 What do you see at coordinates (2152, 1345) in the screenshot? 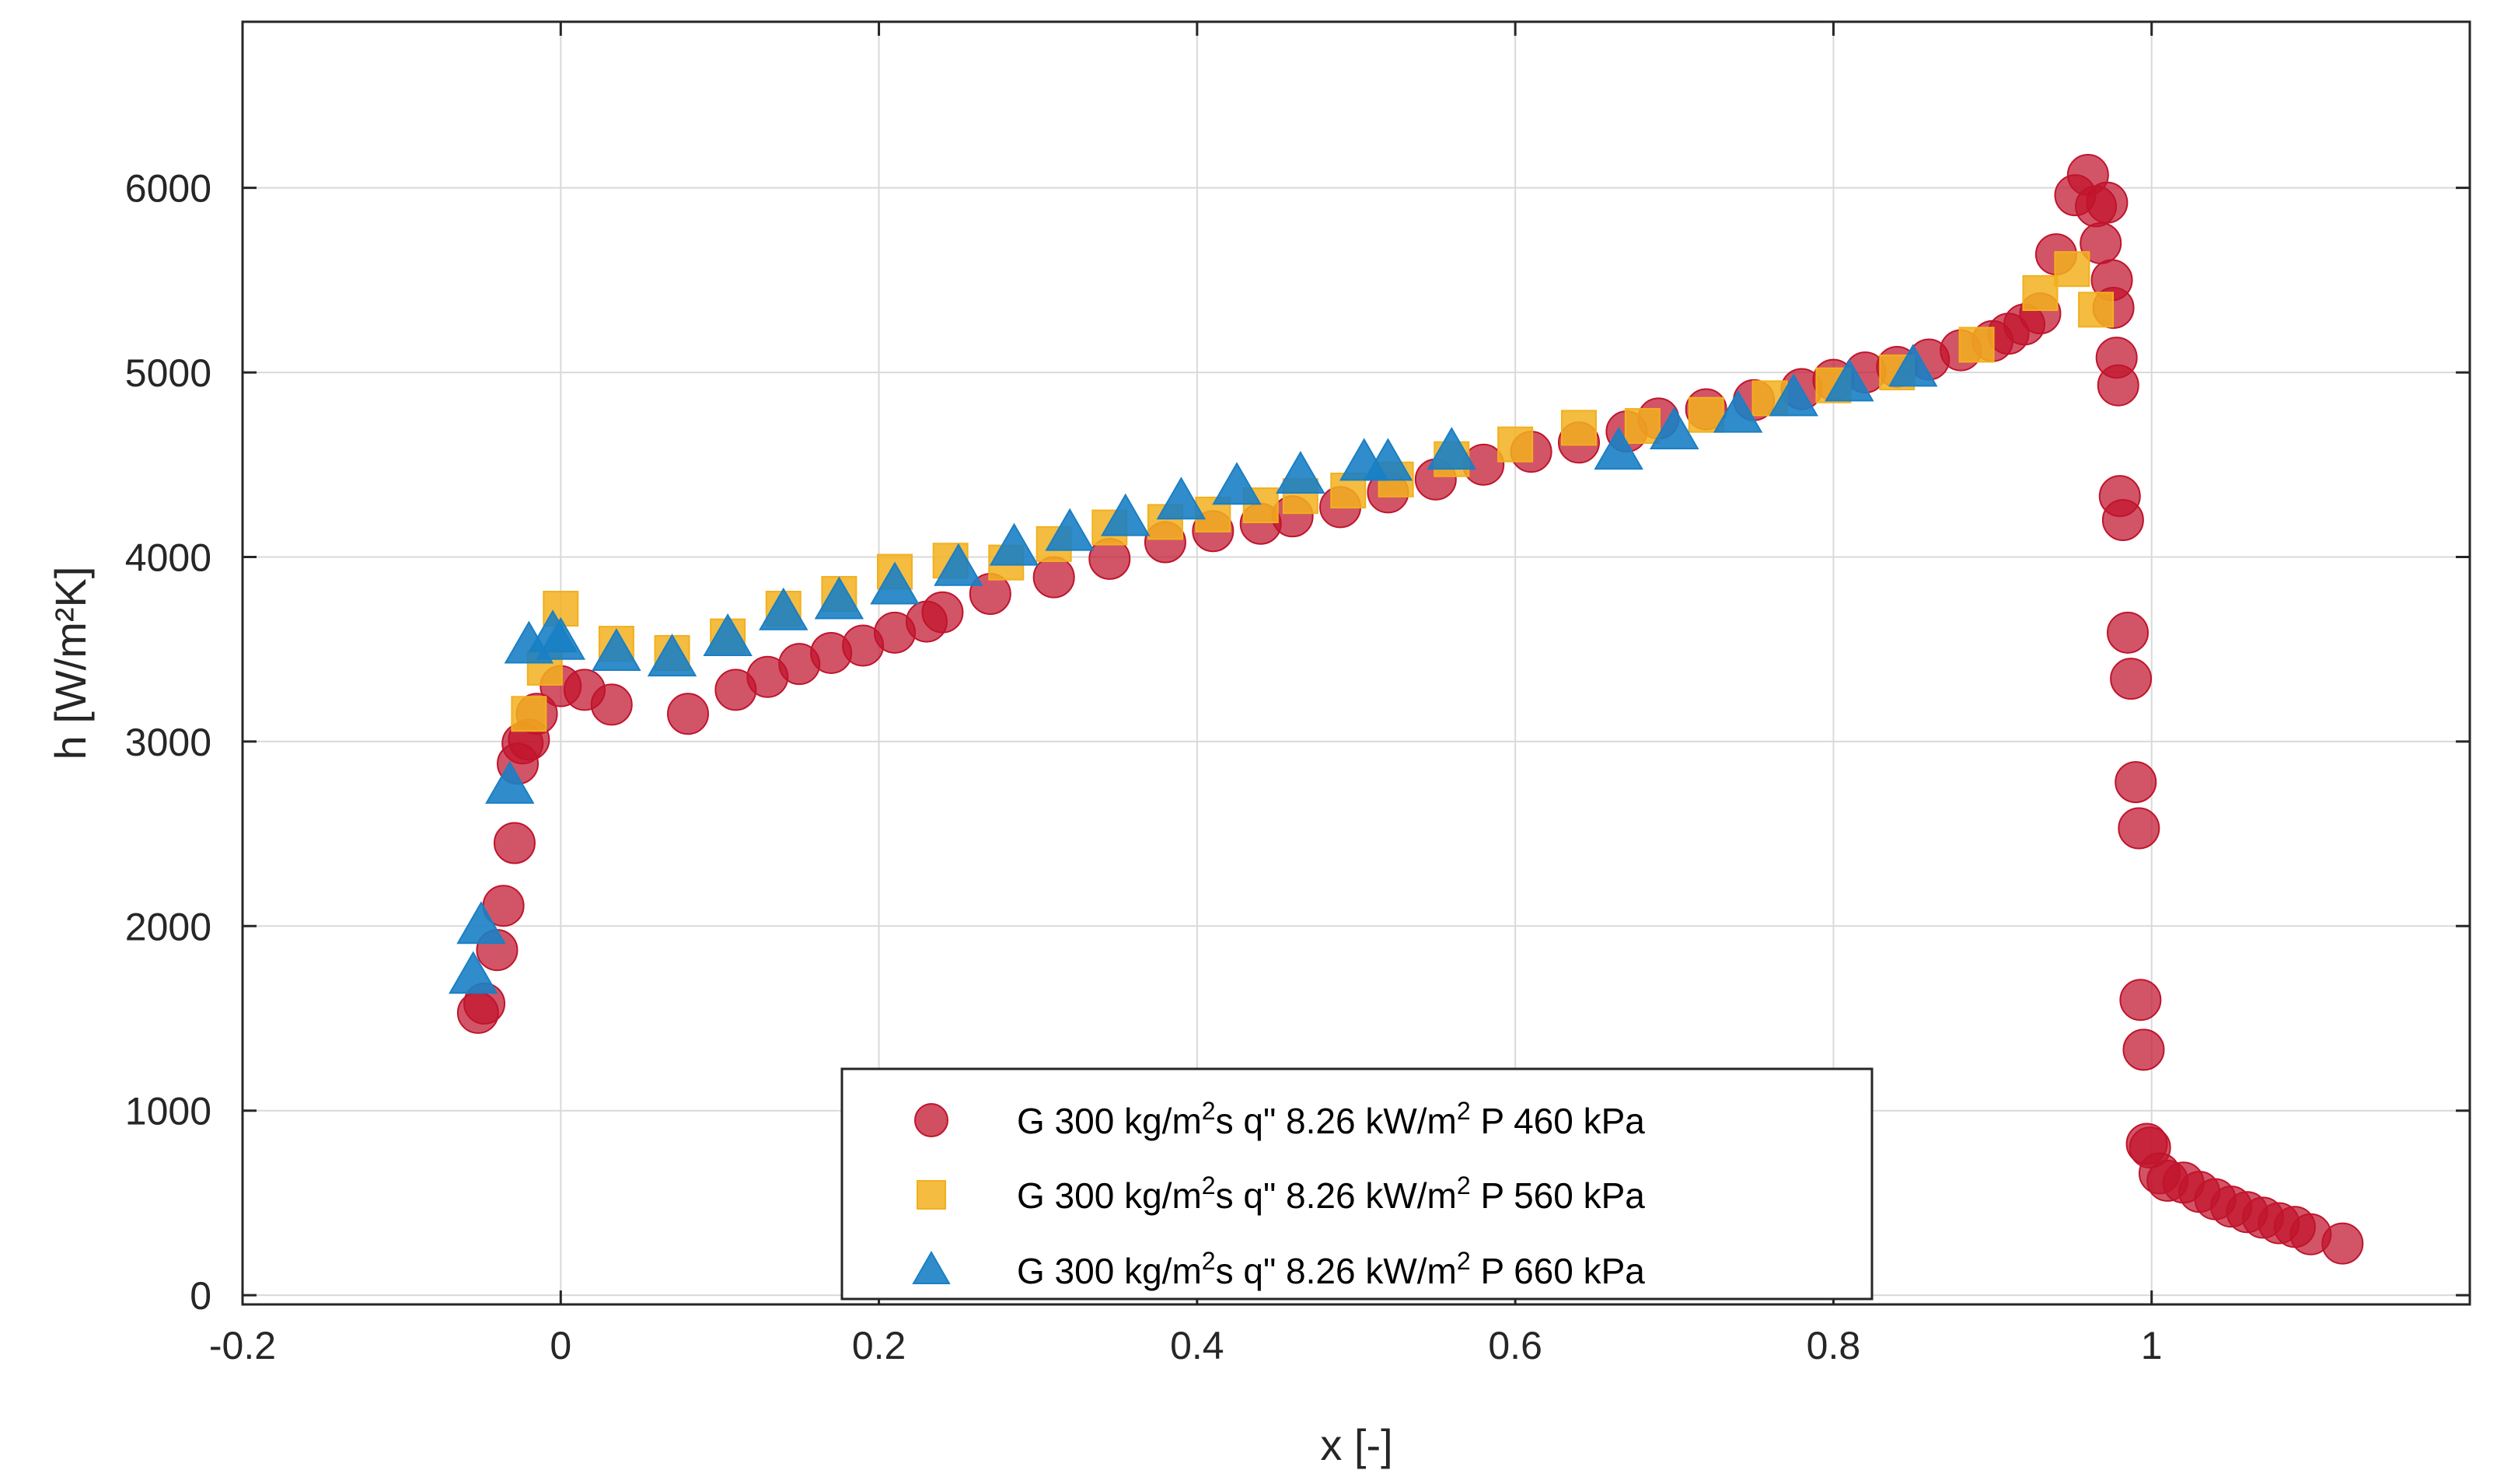
I see `x-tick-label: 1` at bounding box center [2152, 1345].